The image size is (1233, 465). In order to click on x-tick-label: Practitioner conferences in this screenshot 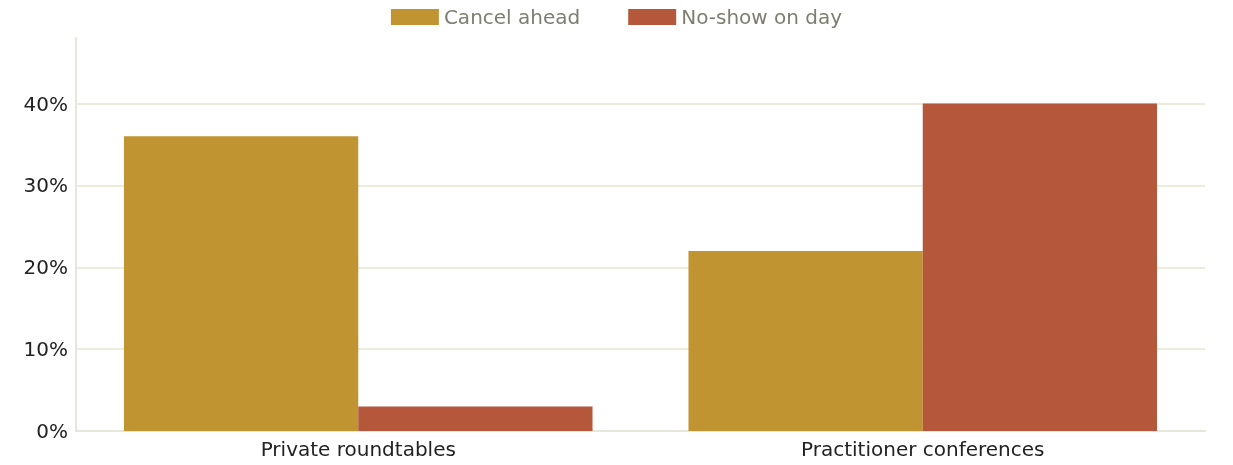, I will do `click(922, 449)`.